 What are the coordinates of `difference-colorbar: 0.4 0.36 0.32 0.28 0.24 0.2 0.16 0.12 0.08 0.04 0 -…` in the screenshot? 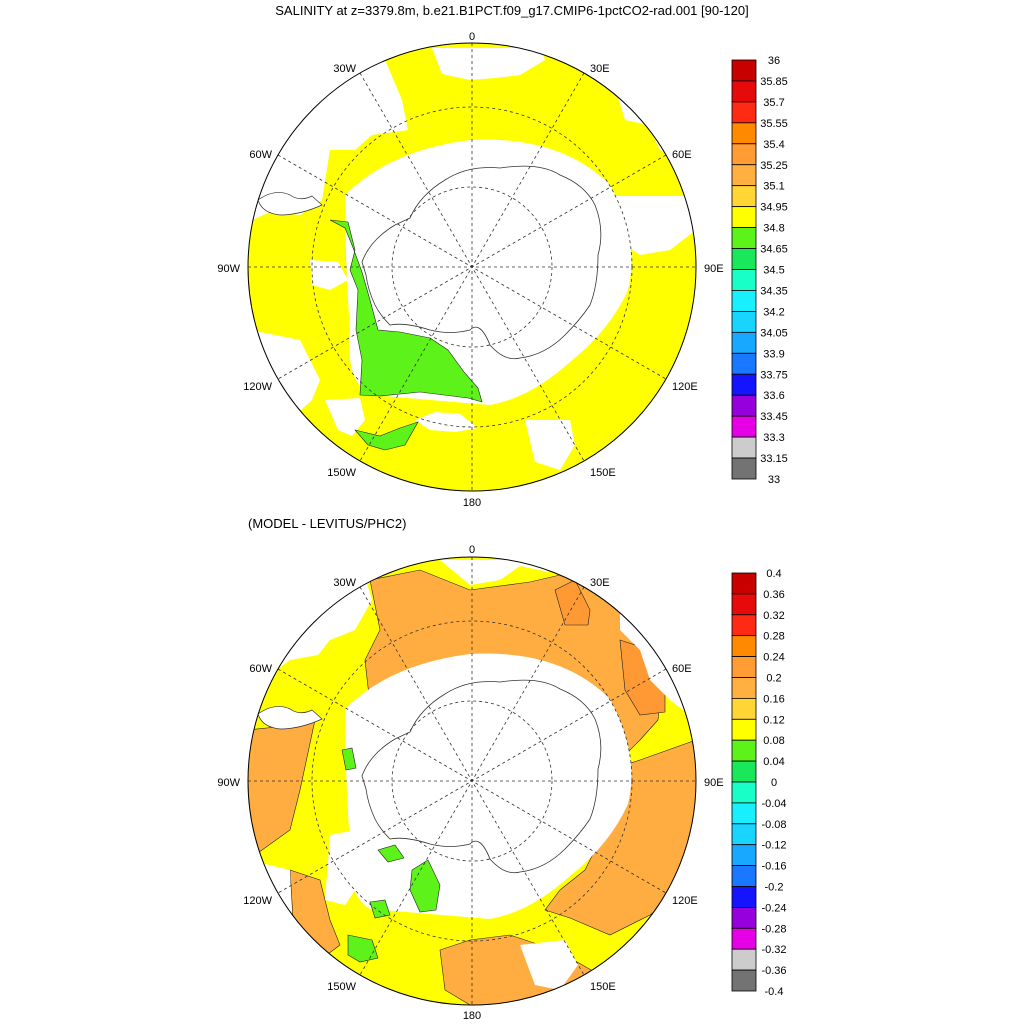 It's located at (759, 783).